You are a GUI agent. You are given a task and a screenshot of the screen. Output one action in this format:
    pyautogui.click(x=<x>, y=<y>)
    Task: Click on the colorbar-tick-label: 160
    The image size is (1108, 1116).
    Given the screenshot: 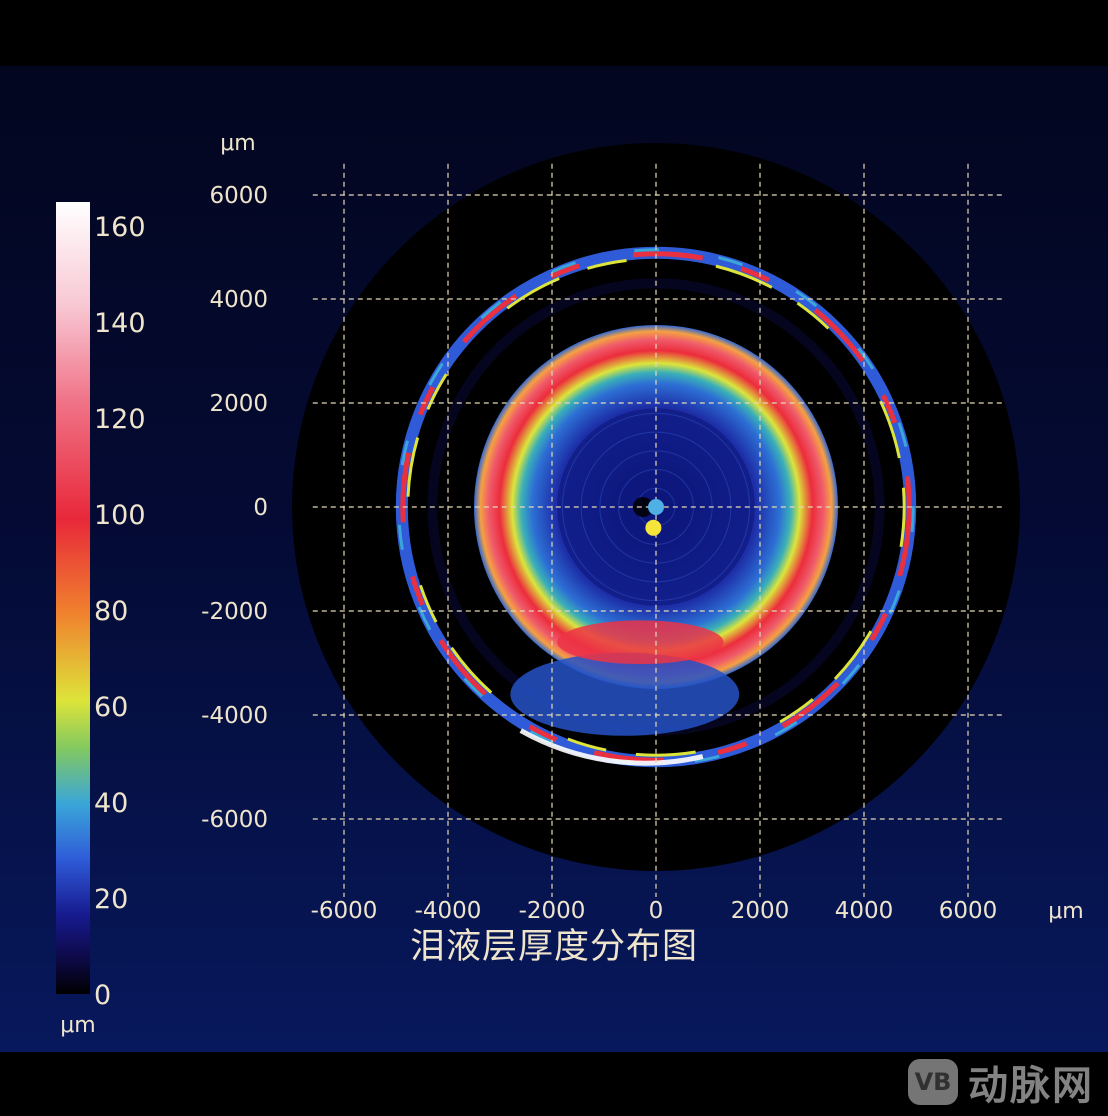 What is the action you would take?
    pyautogui.click(x=120, y=227)
    